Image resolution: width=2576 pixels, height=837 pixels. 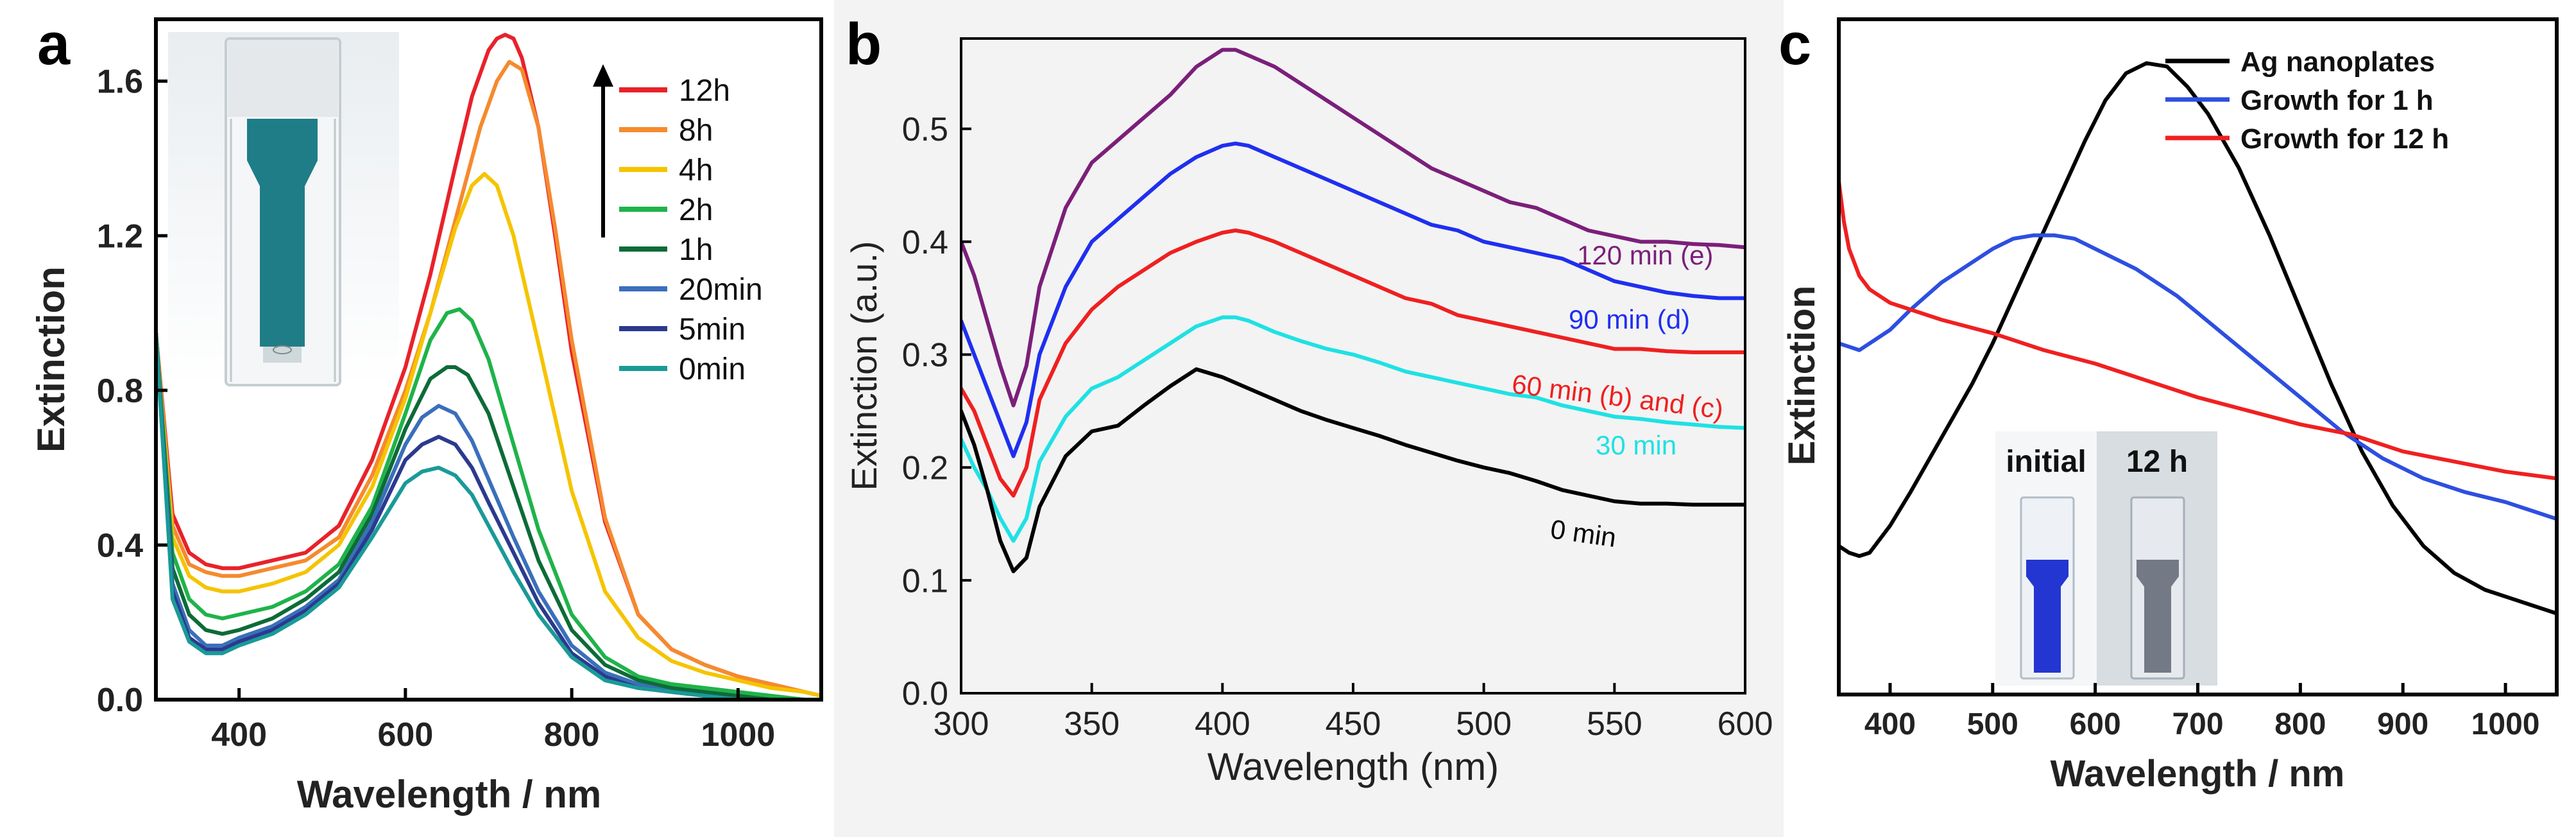 What do you see at coordinates (1802, 375) in the screenshot?
I see `panel-c-y-label: Extinction` at bounding box center [1802, 375].